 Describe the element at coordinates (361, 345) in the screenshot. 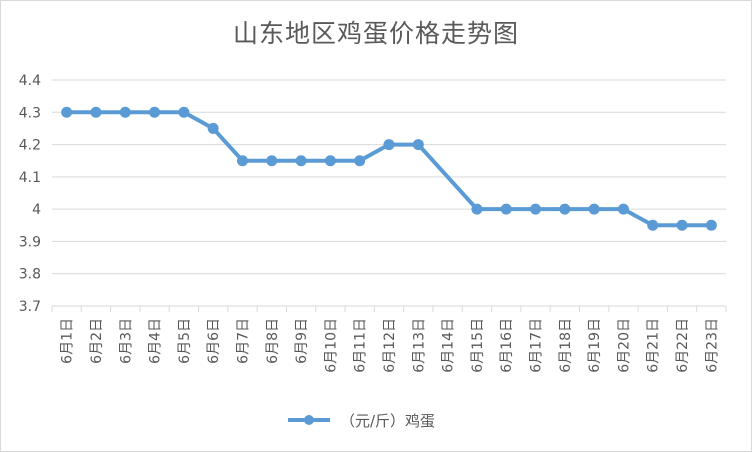

I see `x-tick-label: 6月11日` at that location.